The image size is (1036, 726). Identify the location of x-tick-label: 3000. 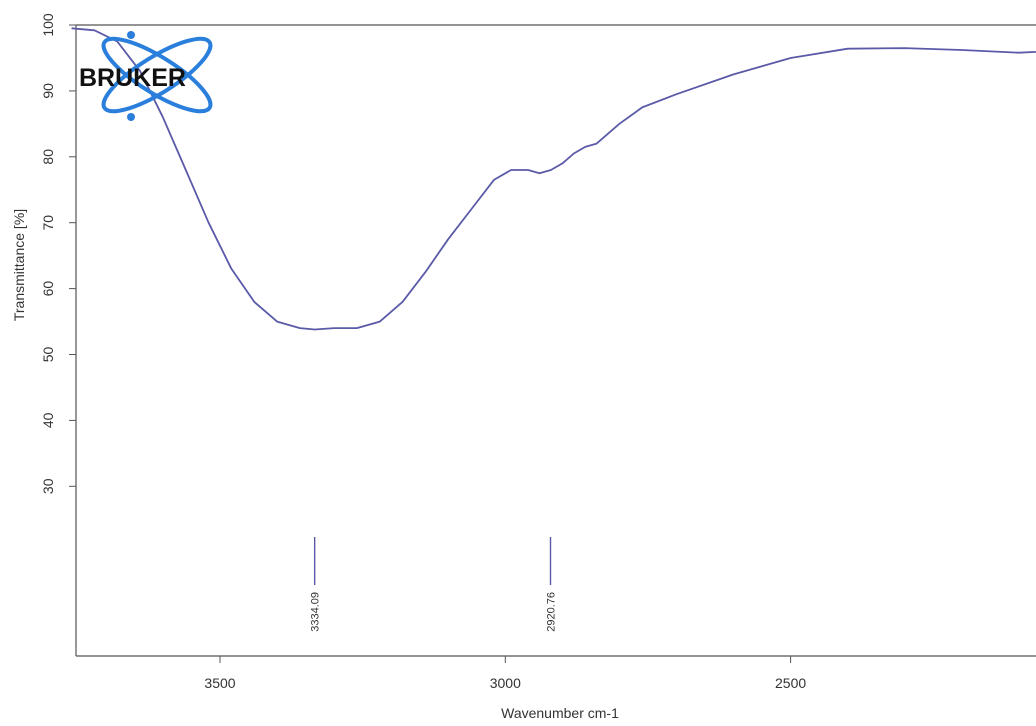
(505, 683).